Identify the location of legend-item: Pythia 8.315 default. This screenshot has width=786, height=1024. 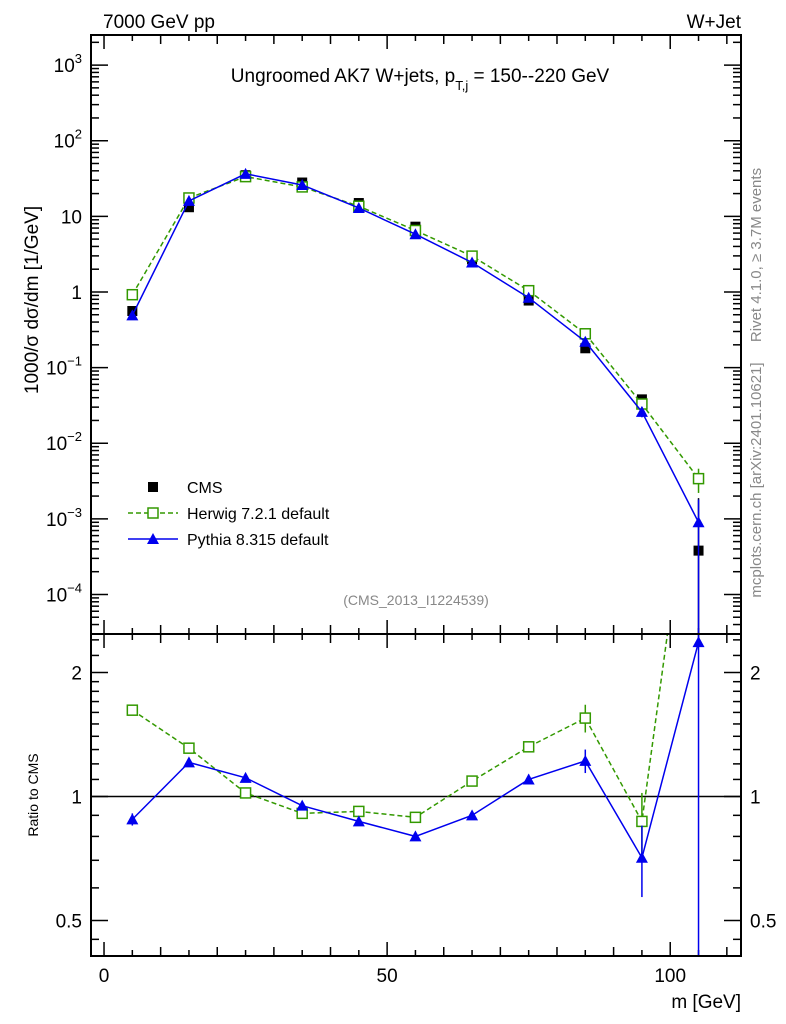
(228, 540).